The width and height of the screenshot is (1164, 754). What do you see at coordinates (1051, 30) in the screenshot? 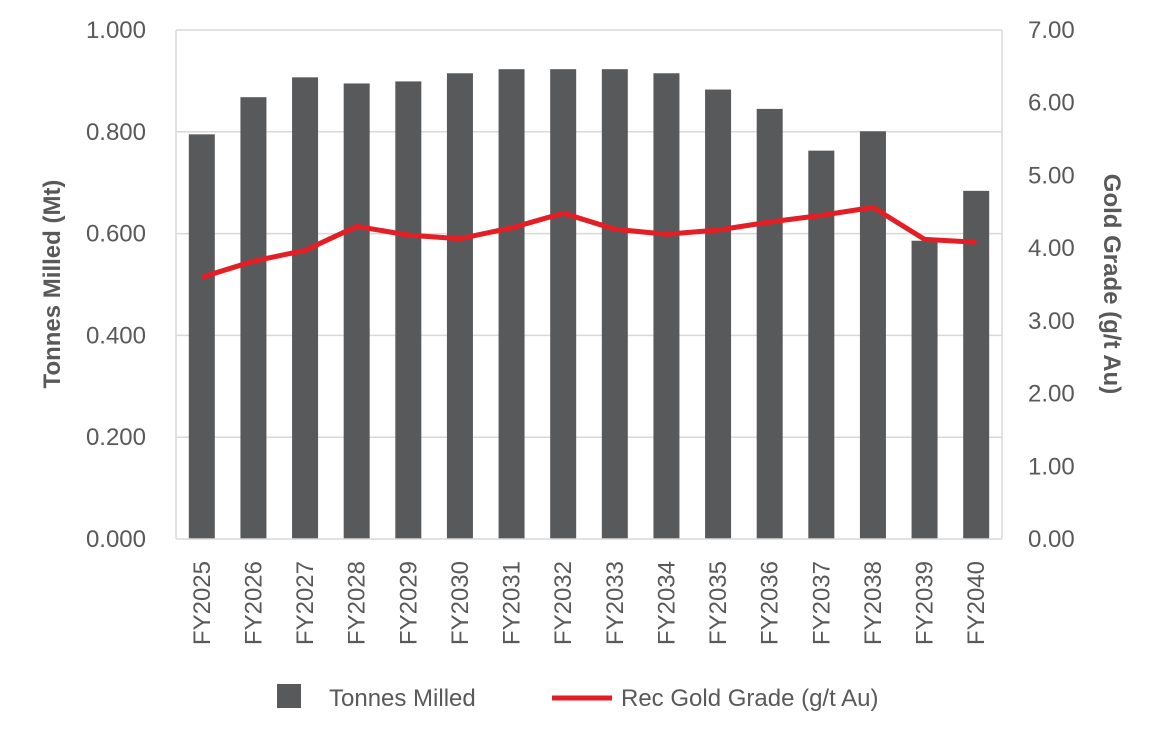
I see `right-tick-label: 7.00` at bounding box center [1051, 30].